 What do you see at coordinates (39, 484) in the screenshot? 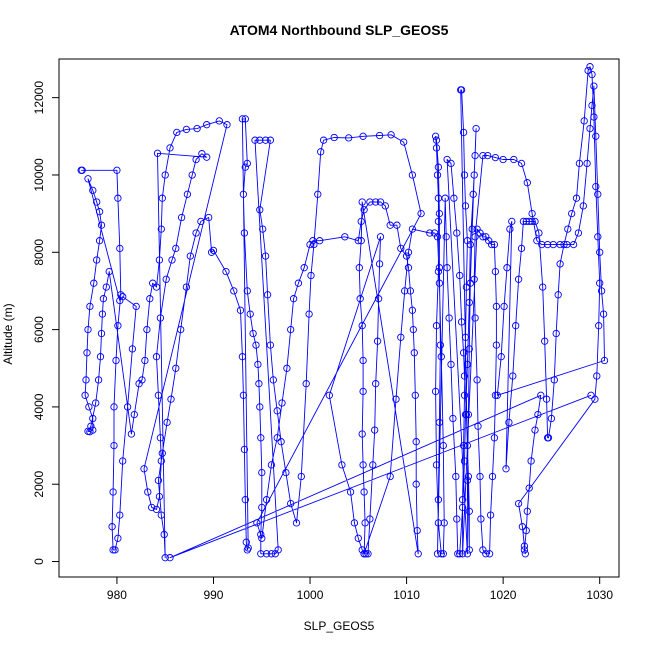
I see `y-tick-label: 2000` at bounding box center [39, 484].